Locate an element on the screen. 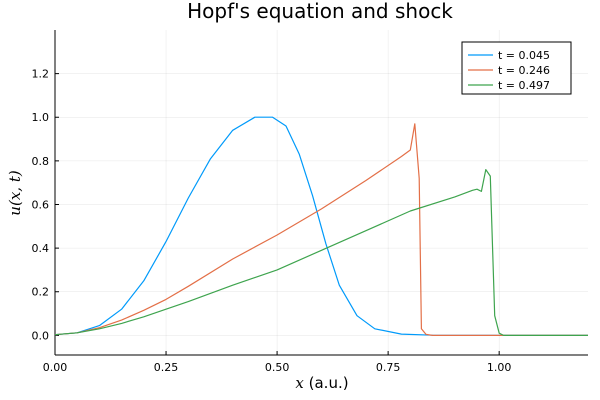 The width and height of the screenshot is (600, 400). y-tick-labels: 0.0 0.2 0.4 0.6 0.8 1.0 1.2 is located at coordinates (41, 205).